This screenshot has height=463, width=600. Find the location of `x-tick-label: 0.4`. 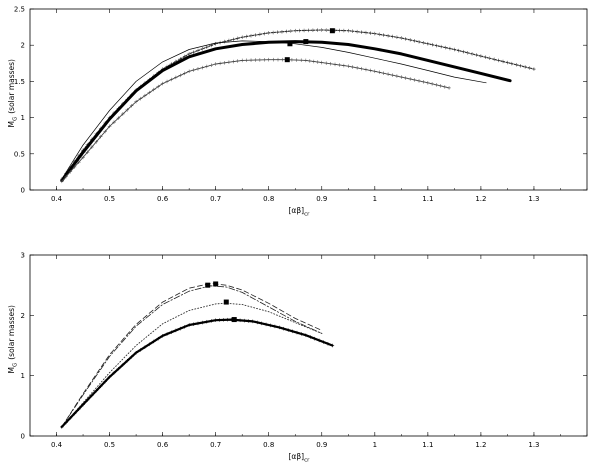

x-tick-label: 0.4 is located at coordinates (57, 445).